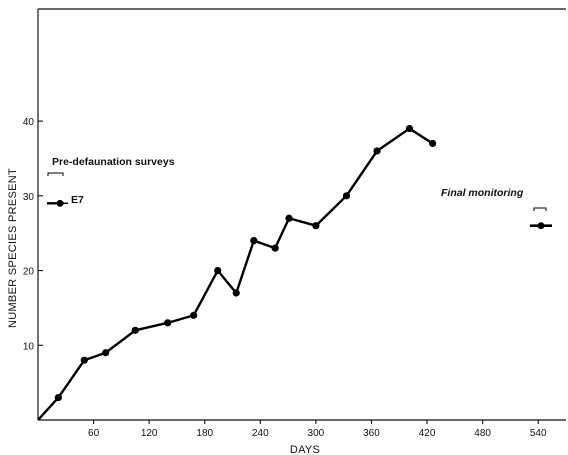 The image size is (568, 455). What do you see at coordinates (60, 203) in the screenshot?
I see `pre-defaunation-point` at bounding box center [60, 203].